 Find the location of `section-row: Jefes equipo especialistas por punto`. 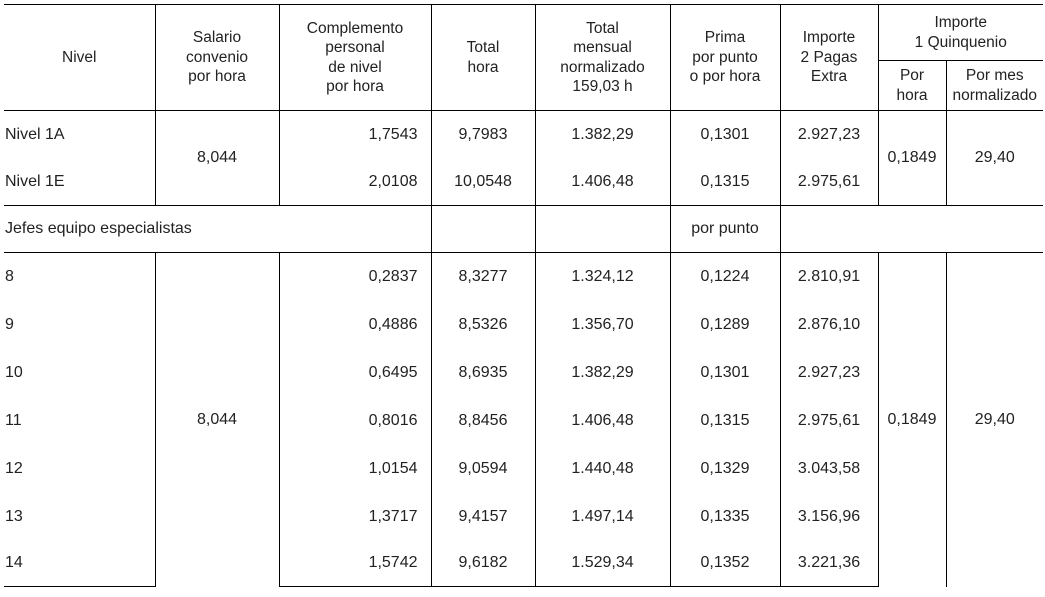

section-row: Jefes equipo especialistas por punto is located at coordinates (523, 229).